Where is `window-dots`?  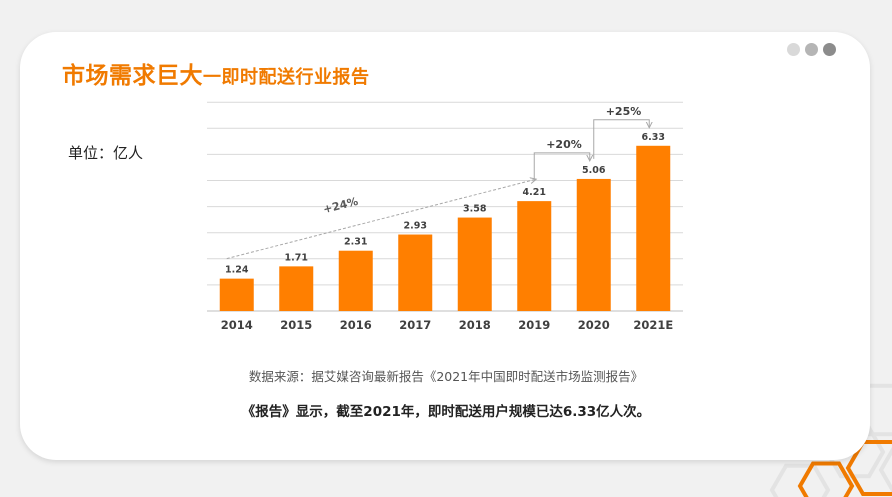
window-dots is located at coordinates (811, 49).